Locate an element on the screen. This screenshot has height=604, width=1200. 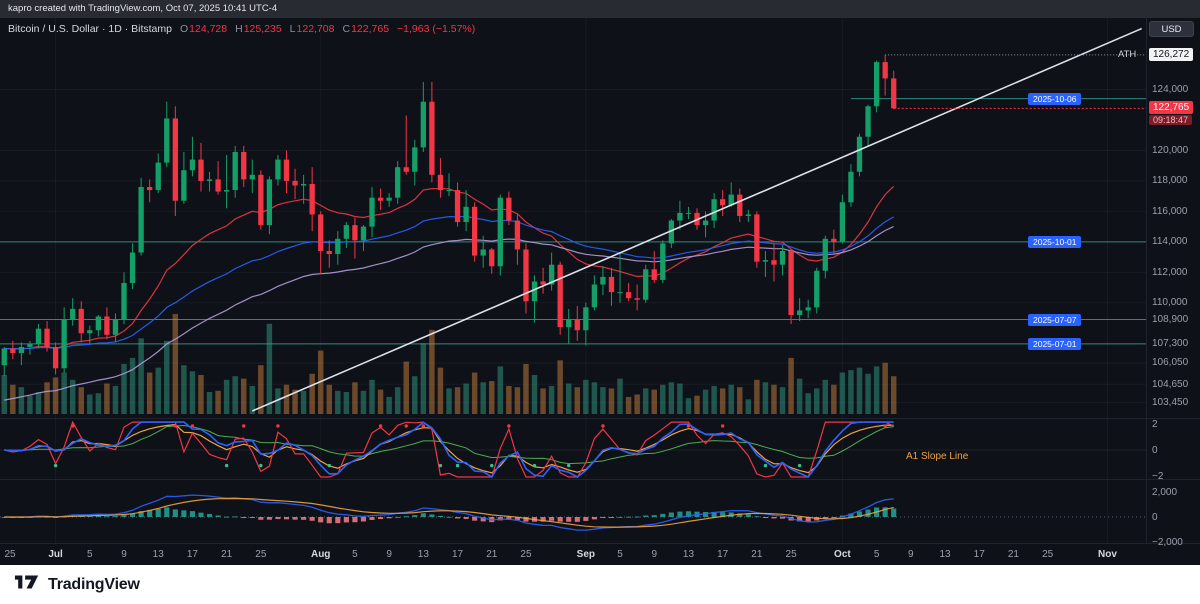
time-tick-label: Nov is located at coordinates (1107, 554).